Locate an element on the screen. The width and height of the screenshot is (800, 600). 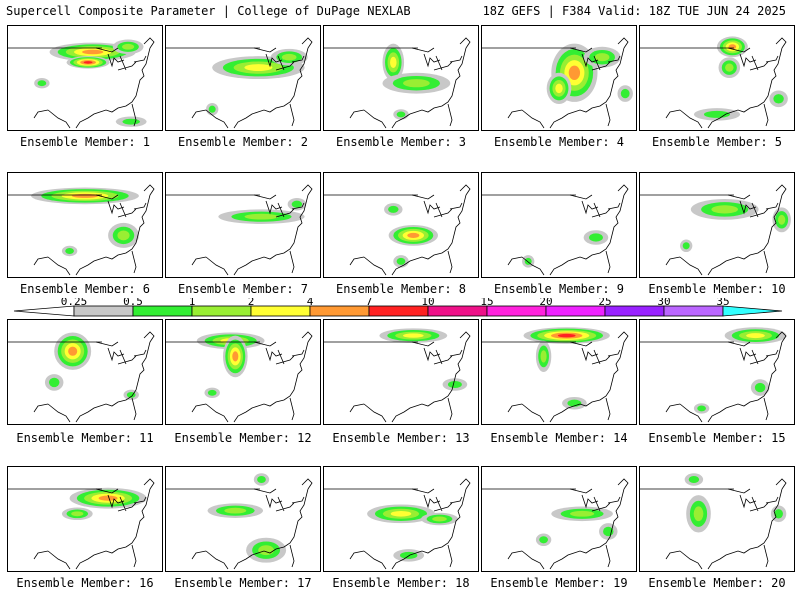
ensemble-member-label: Ensemble Member: 9 is located at coordinates (559, 289).